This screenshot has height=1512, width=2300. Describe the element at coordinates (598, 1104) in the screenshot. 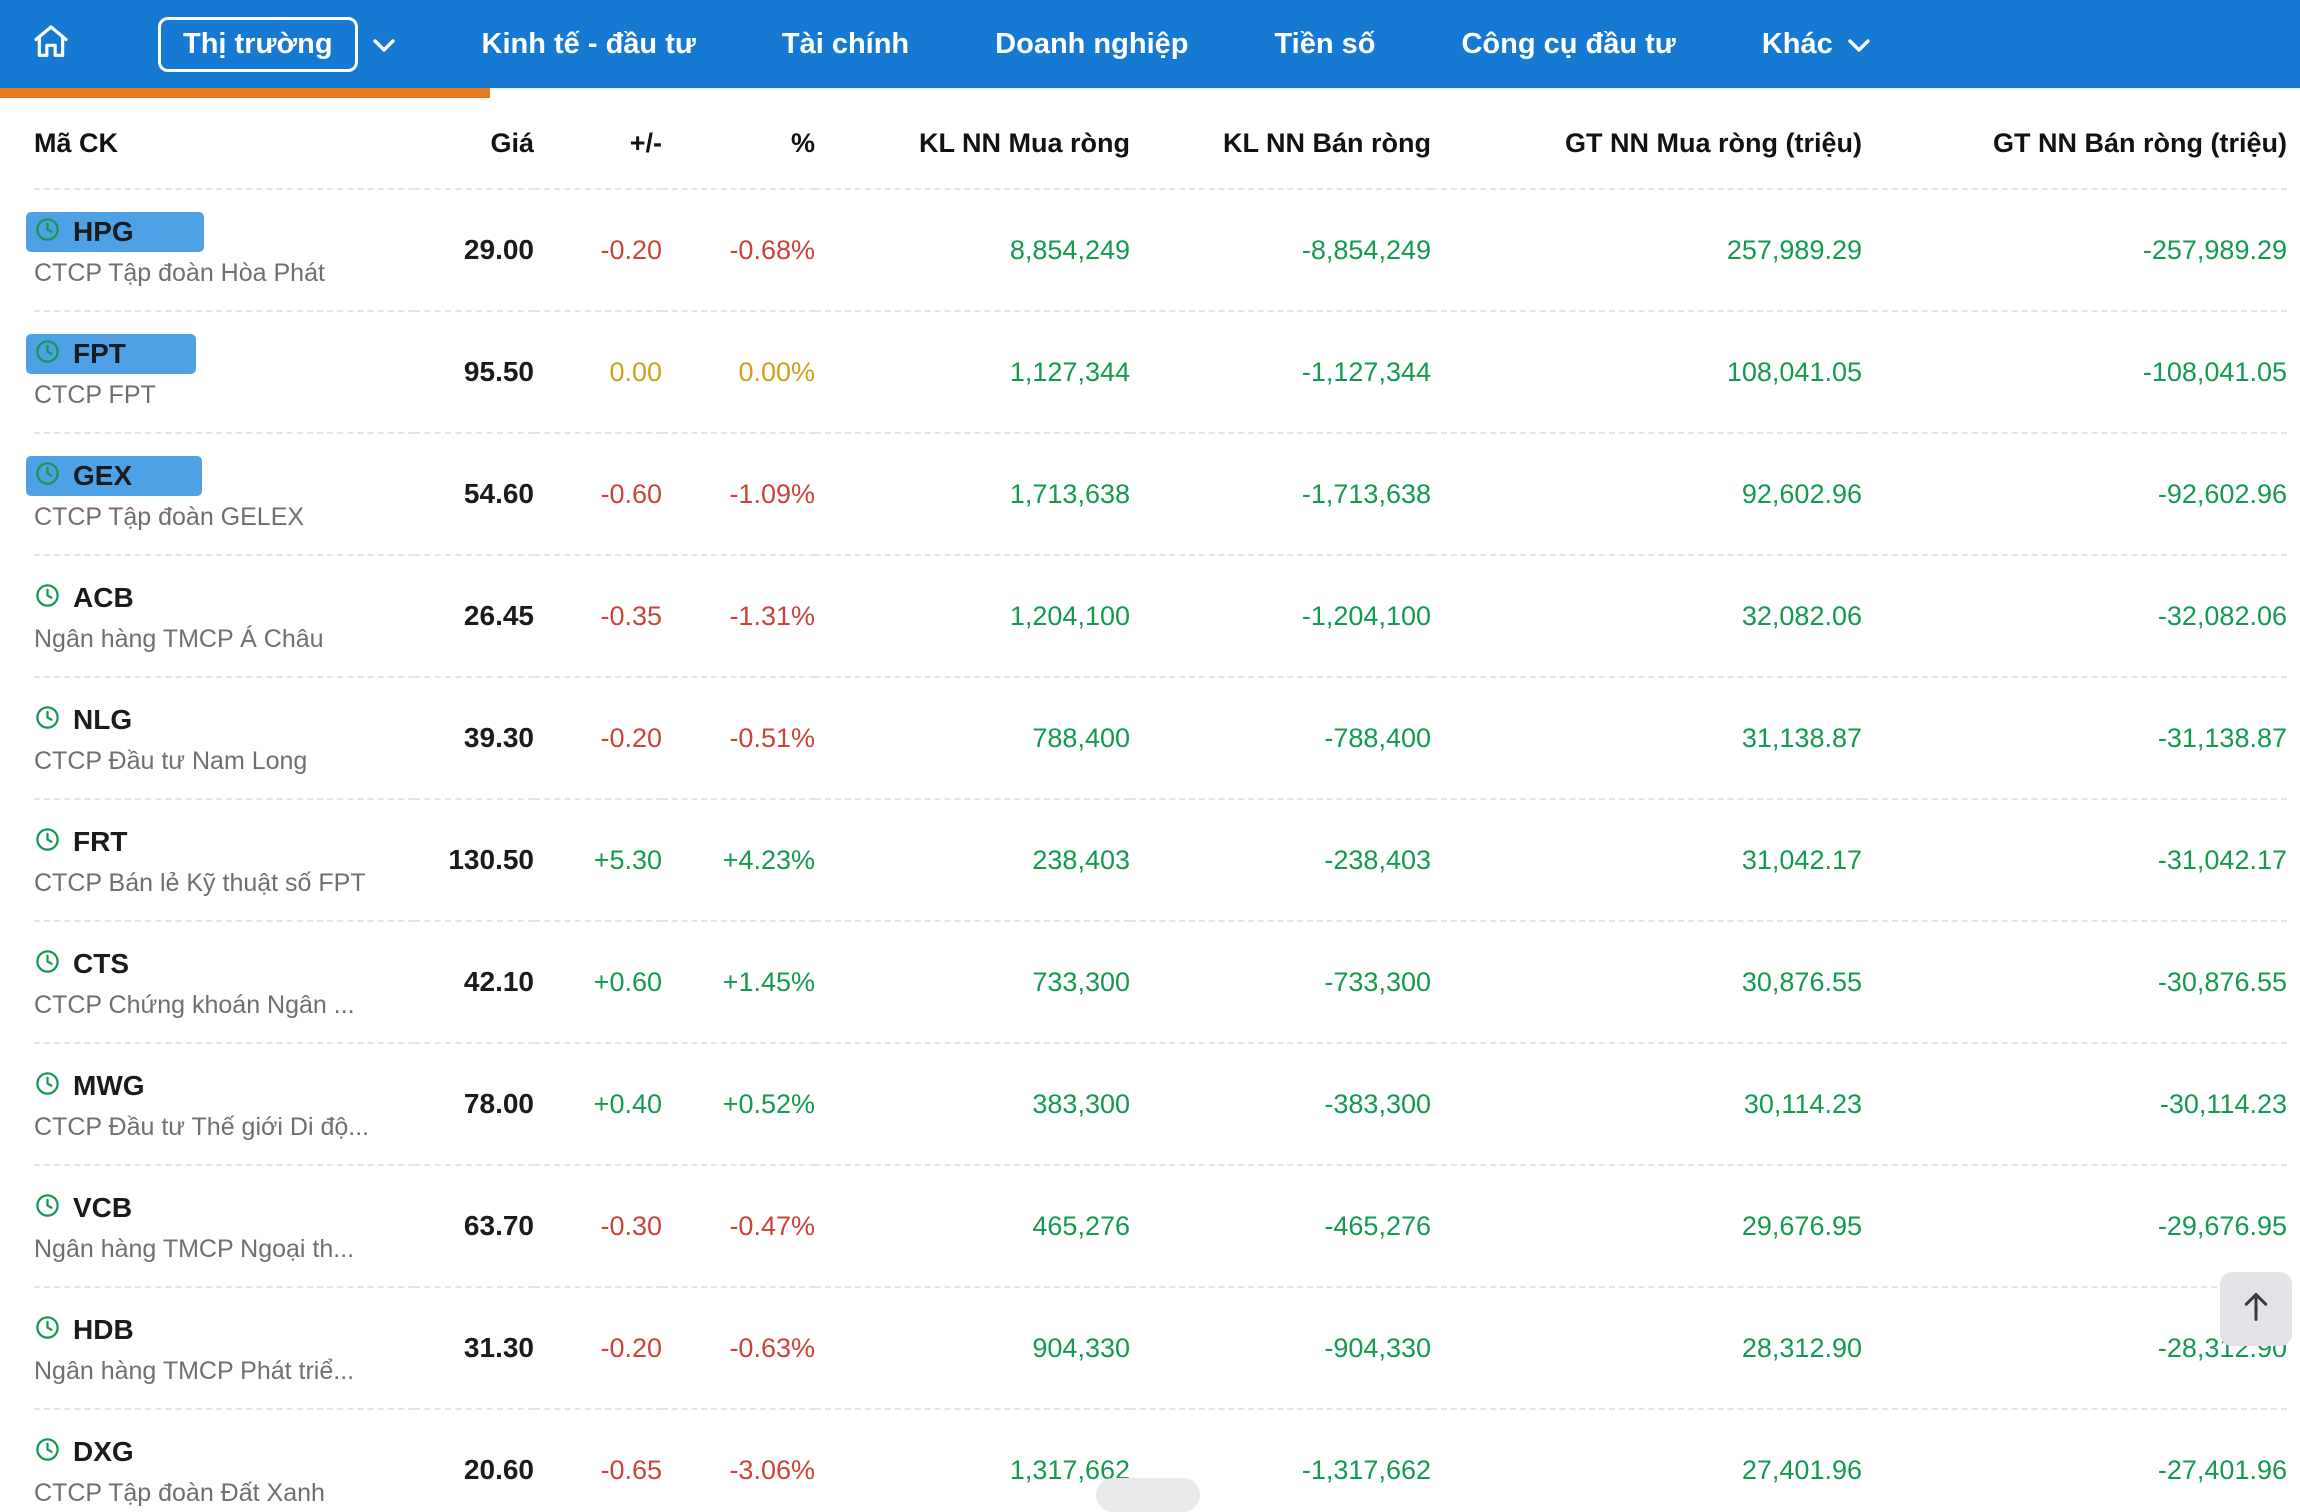

I see `change-cell: +0.40` at that location.